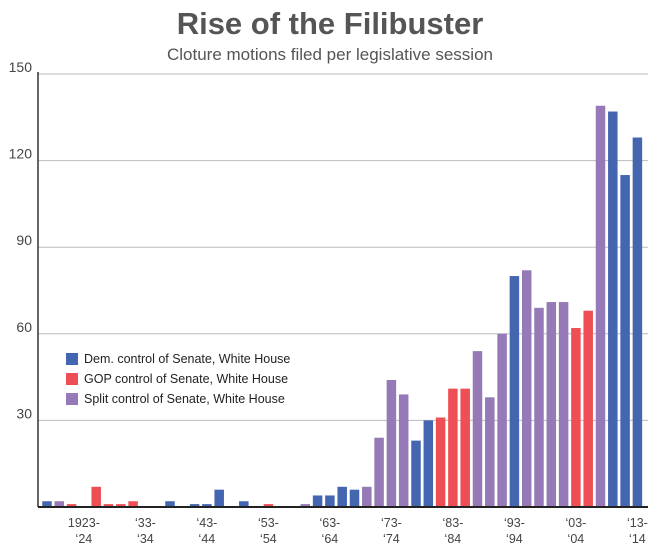 This screenshot has width=660, height=550. What do you see at coordinates (72, 379) in the screenshot?
I see `legend-swatch-gop` at bounding box center [72, 379].